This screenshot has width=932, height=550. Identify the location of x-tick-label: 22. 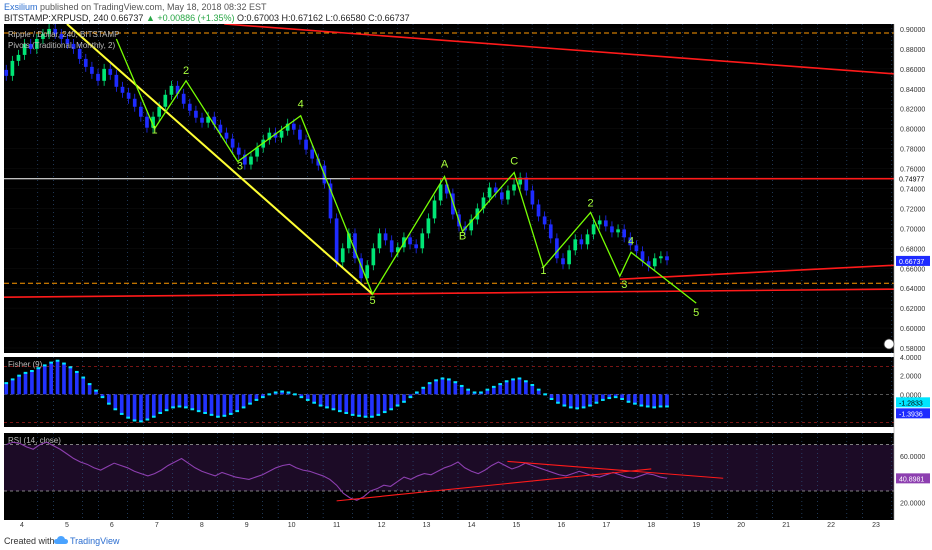
(831, 525).